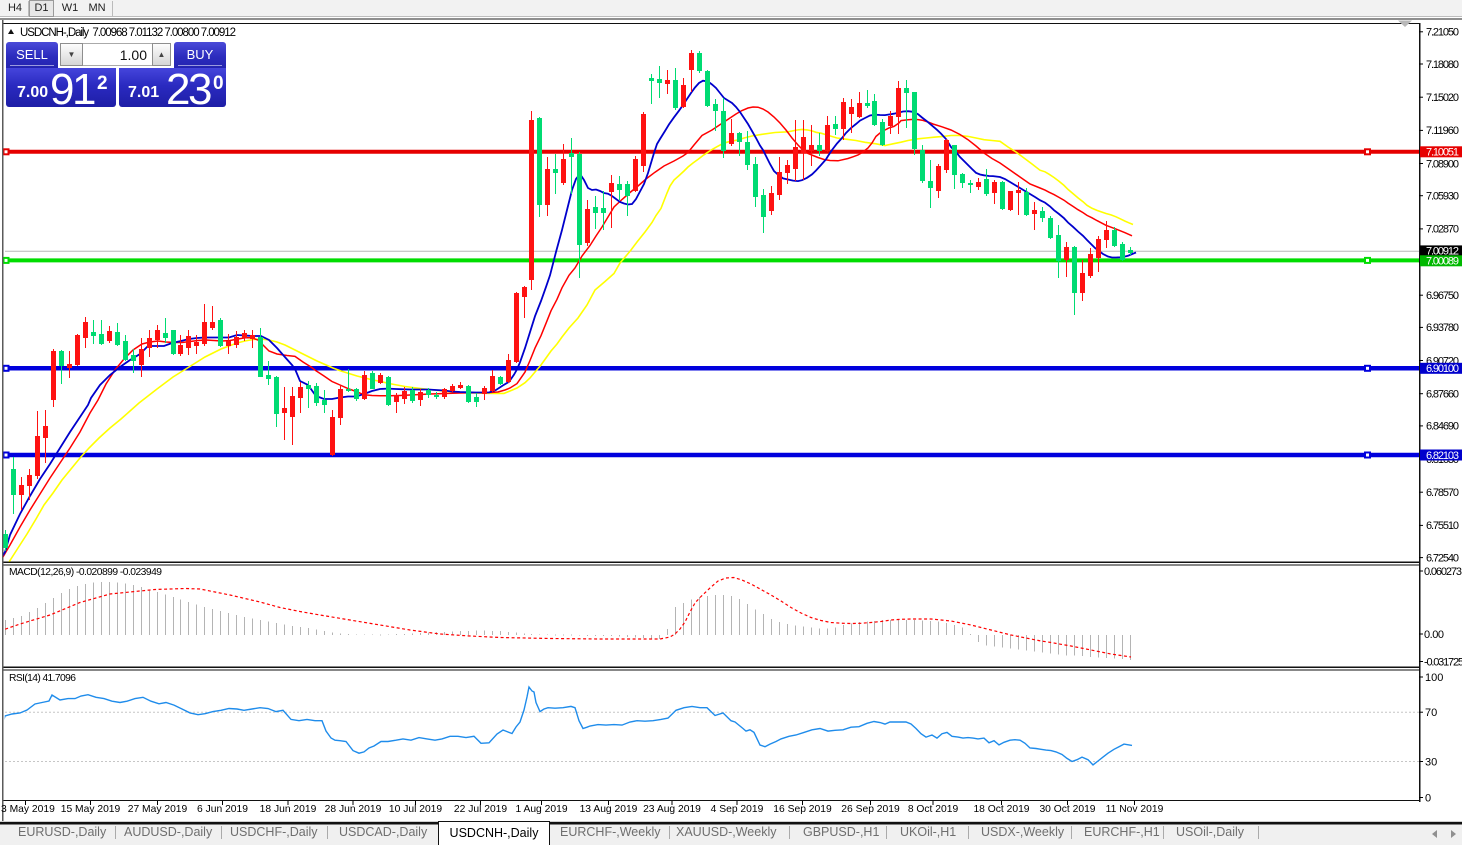  Describe the element at coordinates (42, 678) in the screenshot. I see `svg-text: RSI(14) 41.7096` at that location.